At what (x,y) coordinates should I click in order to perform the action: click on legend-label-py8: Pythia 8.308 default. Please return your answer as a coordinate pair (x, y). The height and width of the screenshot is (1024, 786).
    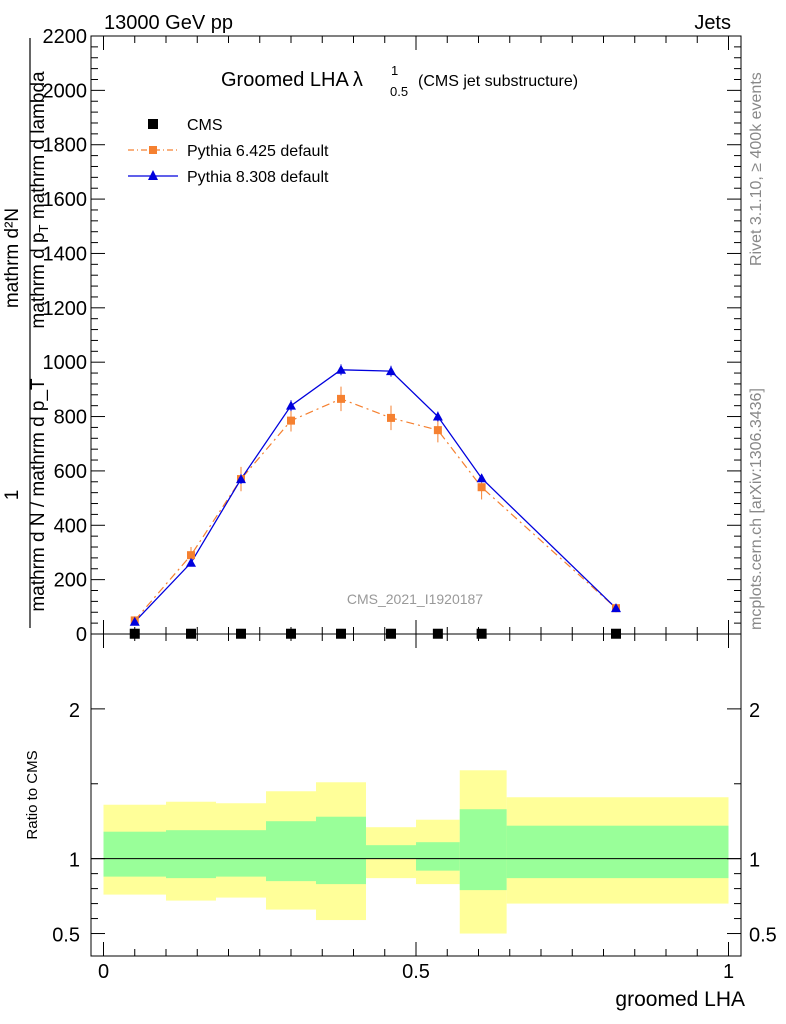
    Looking at the image, I should click on (258, 177).